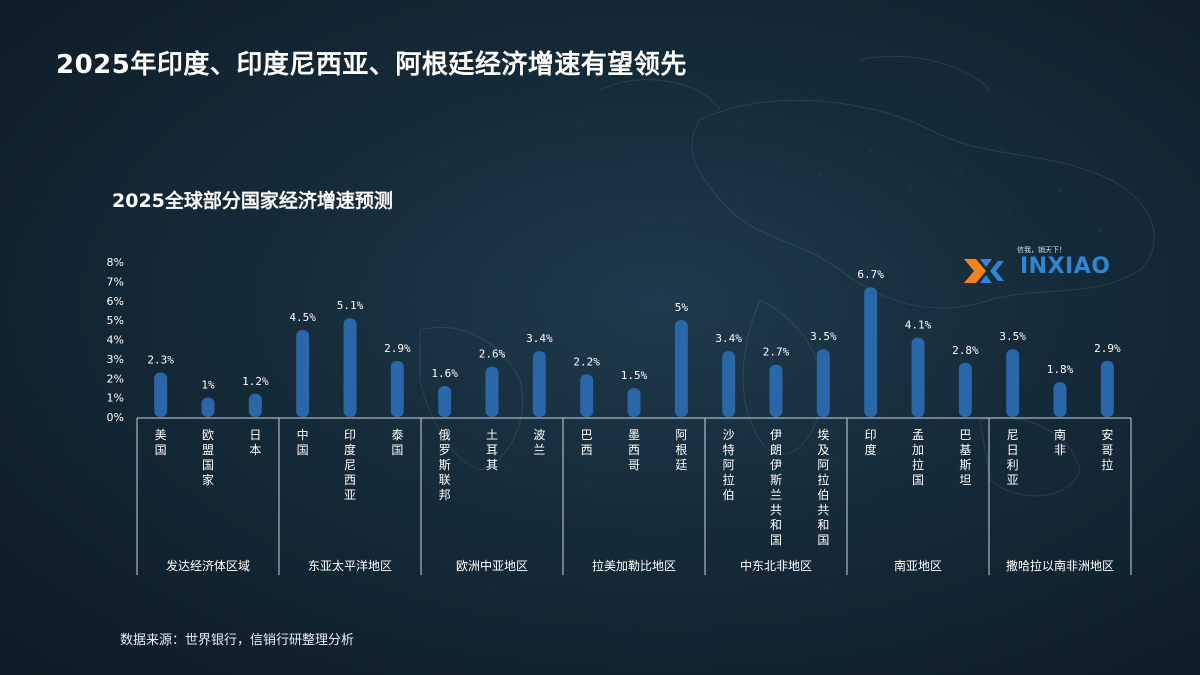  I want to click on data-label: 3.5%, so click(823, 336).